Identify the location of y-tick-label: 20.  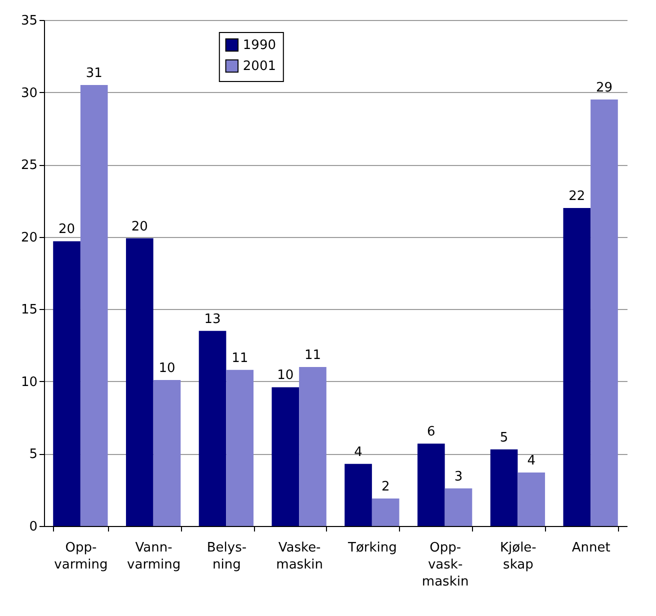
(29, 238).